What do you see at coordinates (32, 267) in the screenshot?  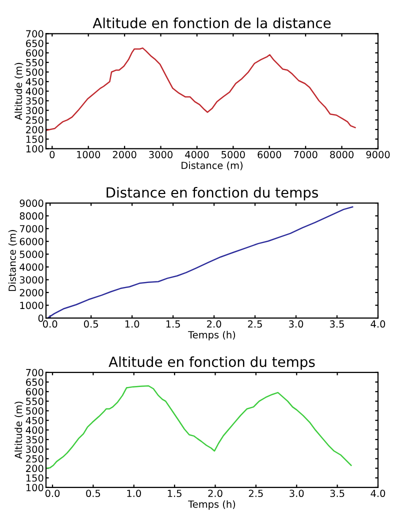 I see `y-tick-label: 4000` at bounding box center [32, 267].